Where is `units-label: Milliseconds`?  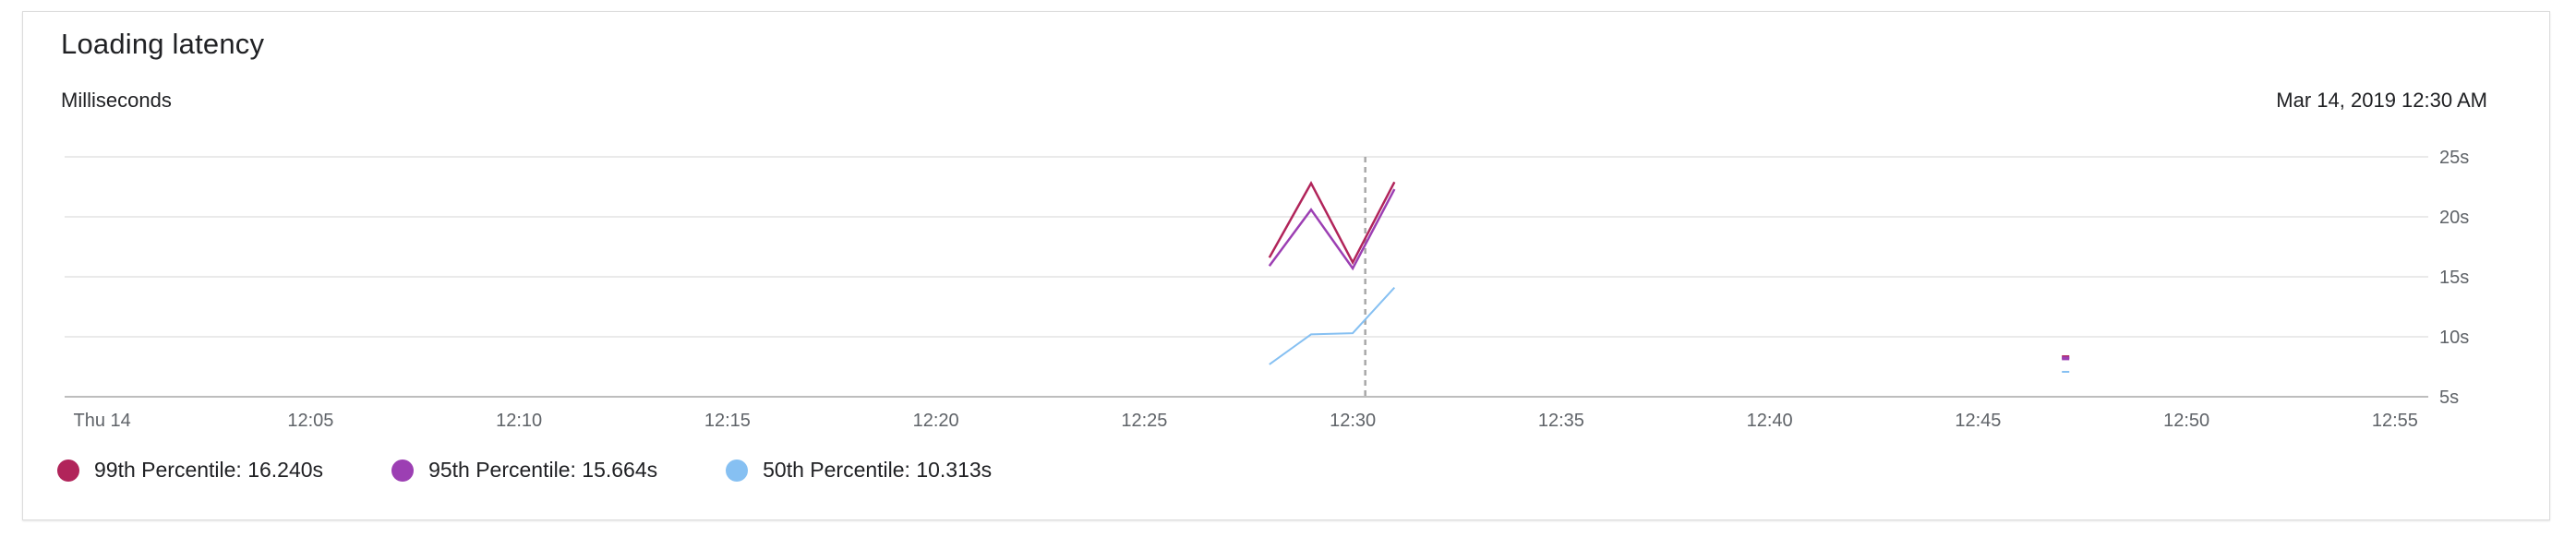 units-label: Milliseconds is located at coordinates (116, 101).